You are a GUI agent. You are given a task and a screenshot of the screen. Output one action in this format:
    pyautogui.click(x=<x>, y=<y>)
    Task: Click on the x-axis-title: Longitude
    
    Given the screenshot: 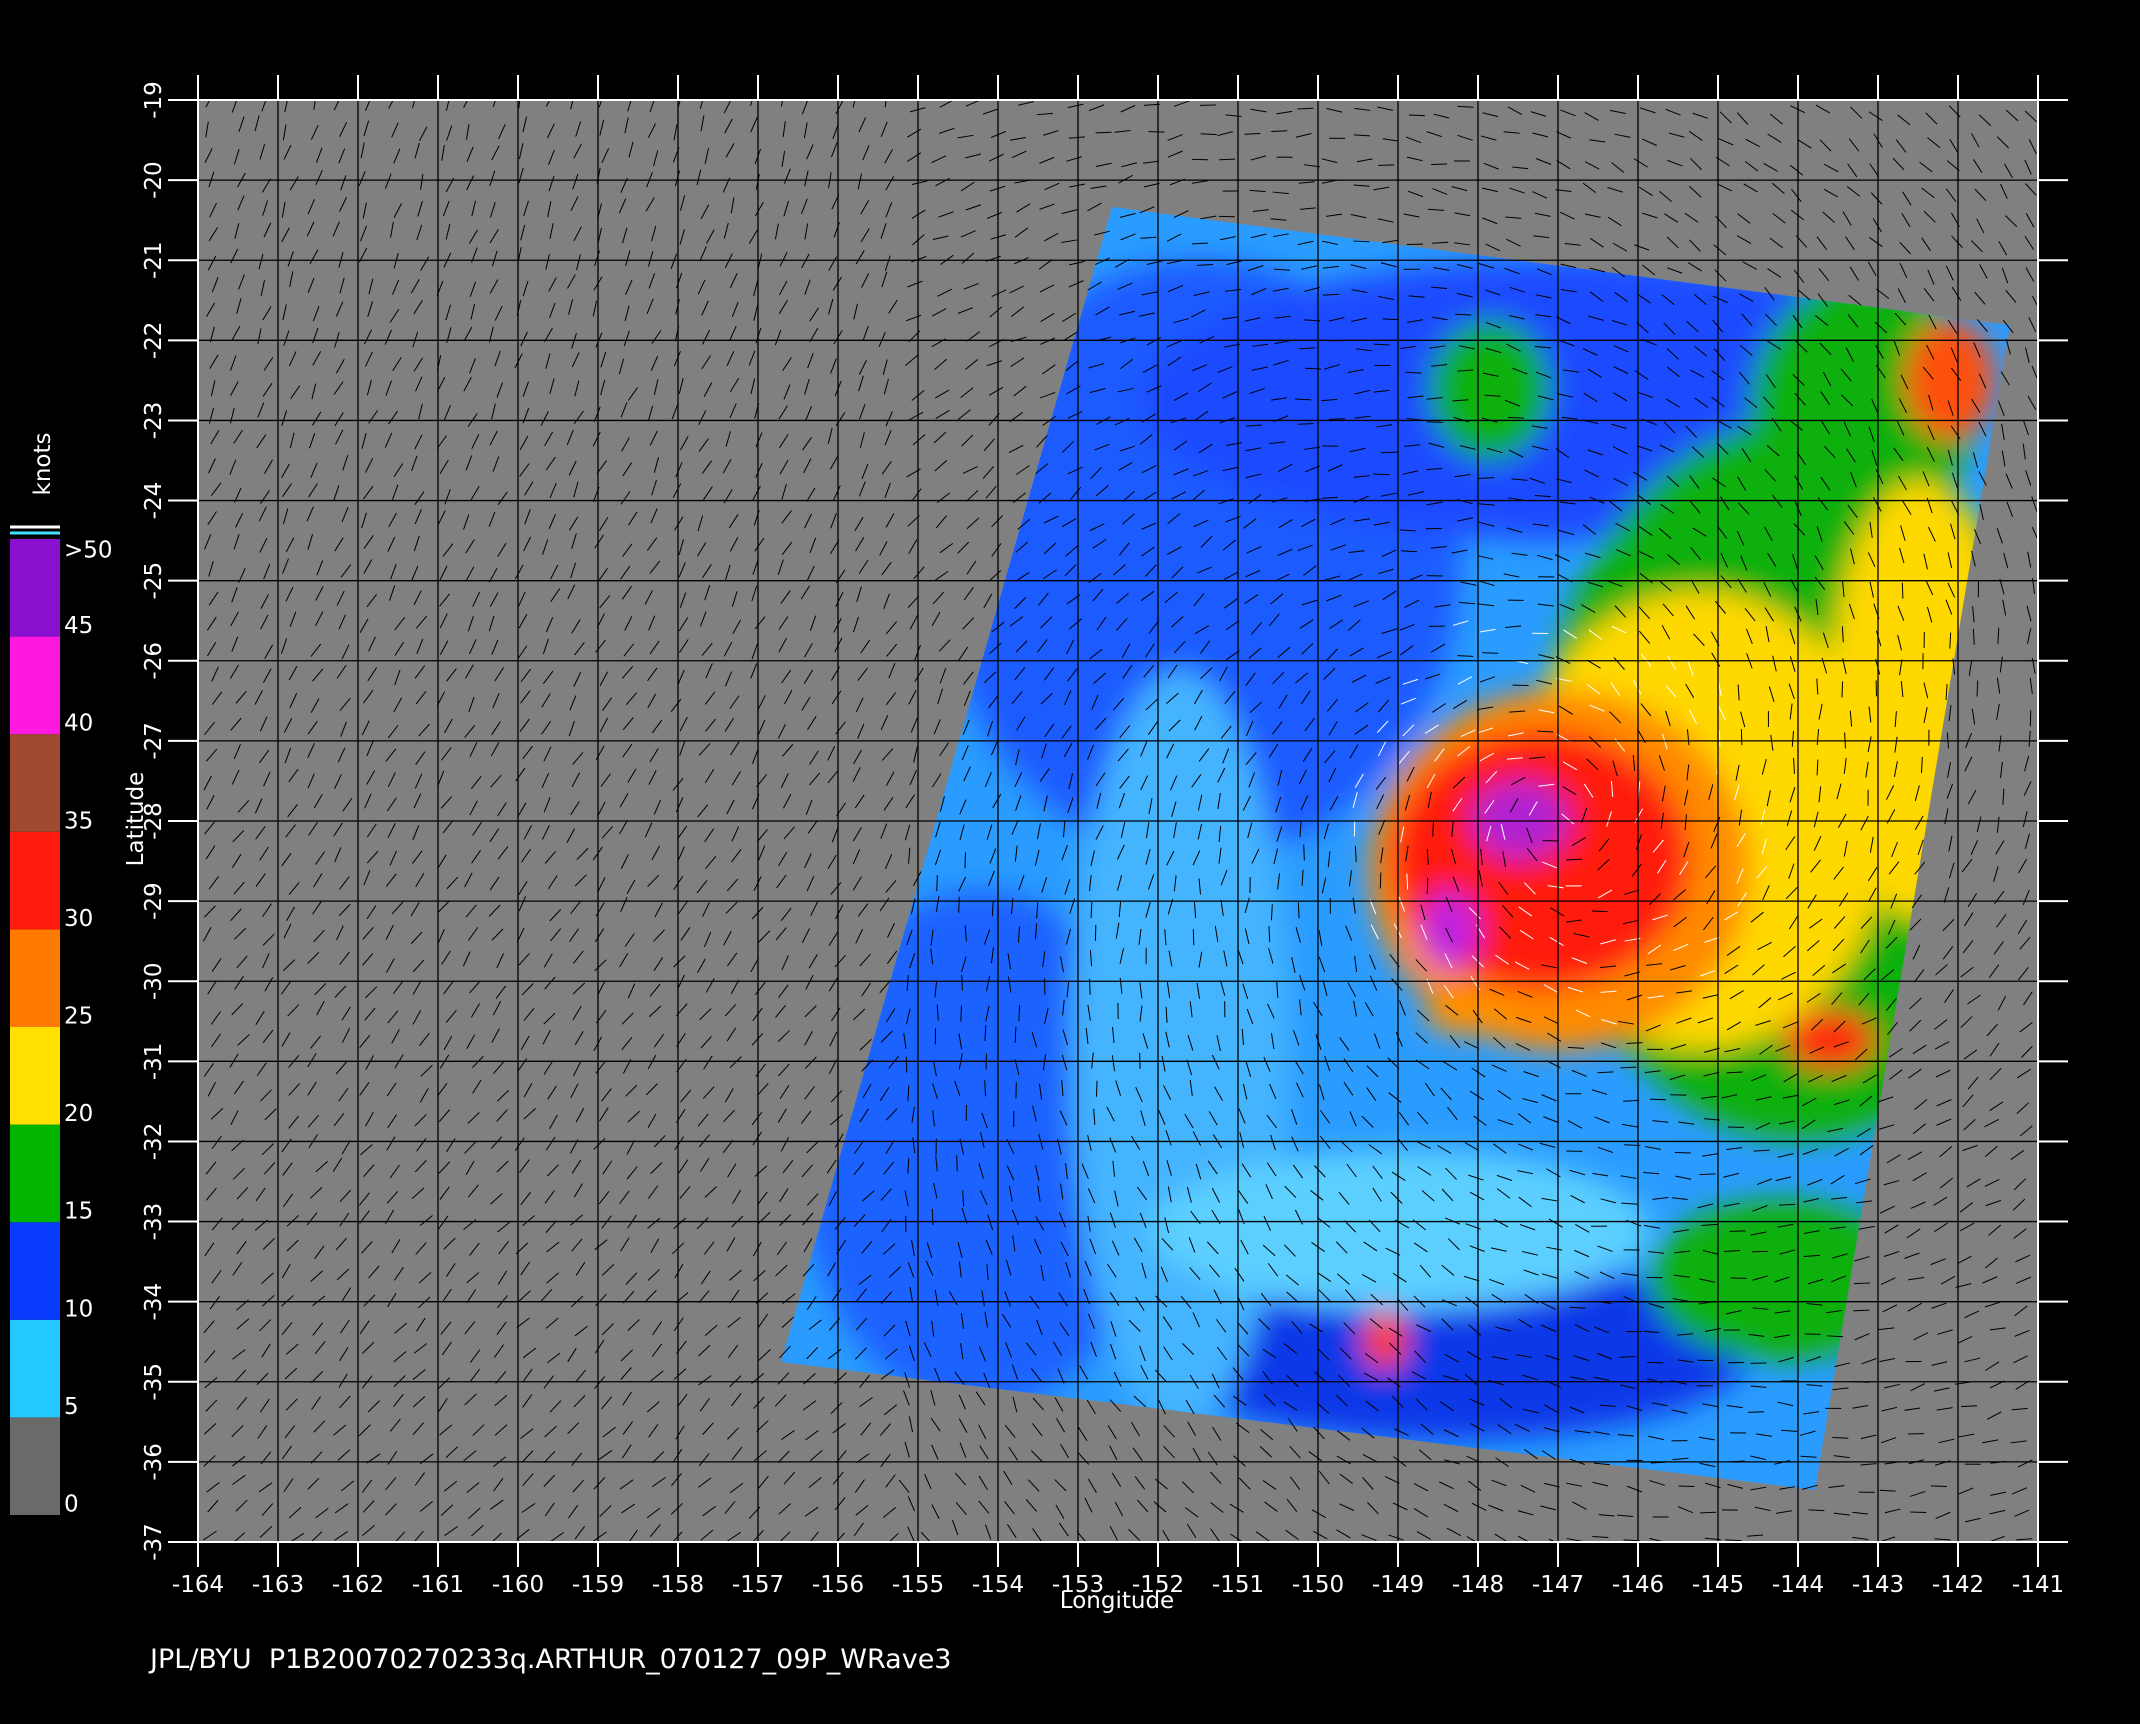 What is the action you would take?
    pyautogui.click(x=1117, y=1601)
    